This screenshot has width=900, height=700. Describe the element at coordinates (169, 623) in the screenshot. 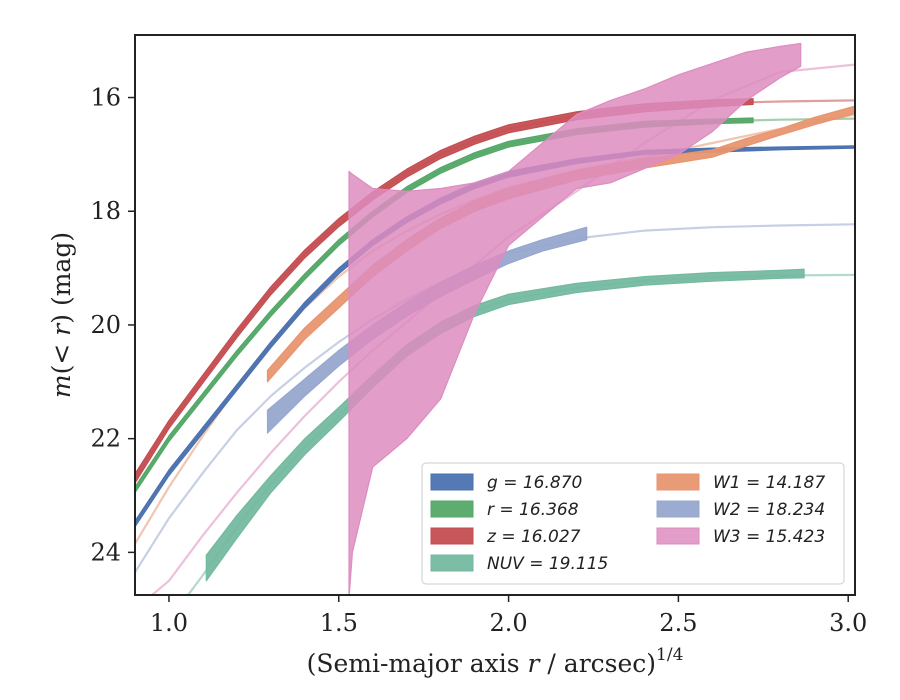

I see `x-tick-label: 1.0` at that location.